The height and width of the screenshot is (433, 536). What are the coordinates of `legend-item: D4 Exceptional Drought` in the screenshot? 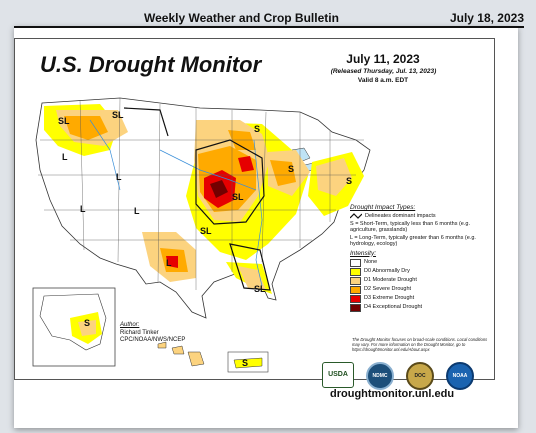 It's located at (420, 307).